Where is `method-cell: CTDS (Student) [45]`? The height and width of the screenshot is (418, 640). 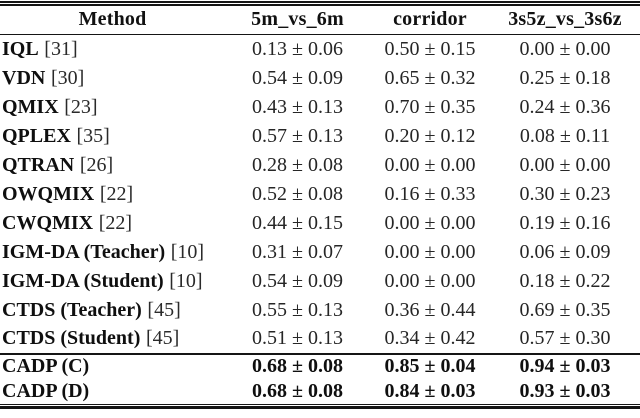 method-cell: CTDS (Student) [45] is located at coordinates (112, 339).